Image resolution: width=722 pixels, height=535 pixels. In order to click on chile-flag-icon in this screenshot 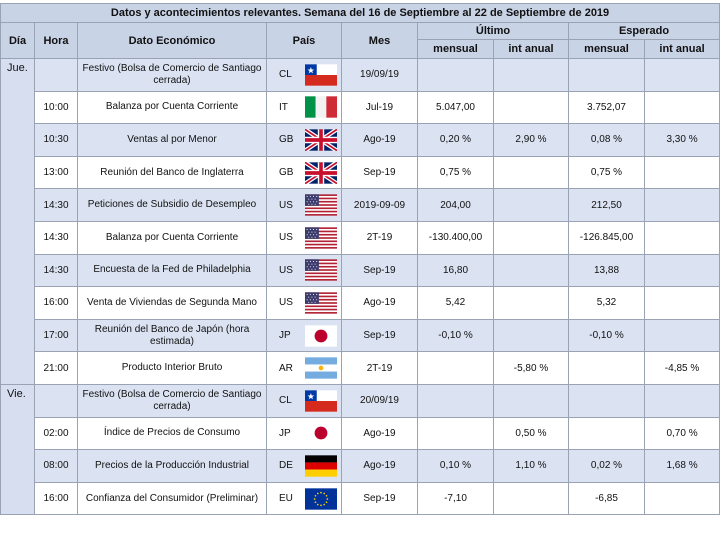, I will do `click(321, 75)`.